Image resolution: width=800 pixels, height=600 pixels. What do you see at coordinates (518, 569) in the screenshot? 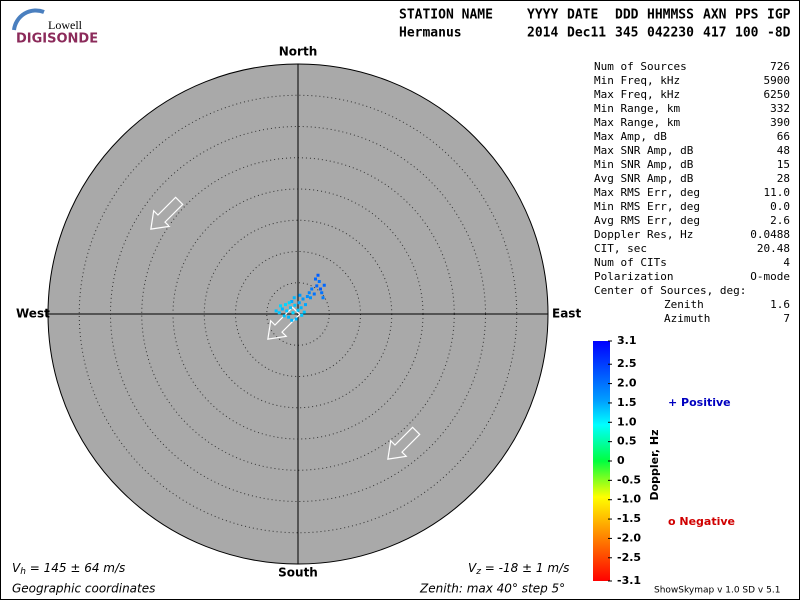
I see `vz-label: Vz = -18 ± 1 m/s` at bounding box center [518, 569].